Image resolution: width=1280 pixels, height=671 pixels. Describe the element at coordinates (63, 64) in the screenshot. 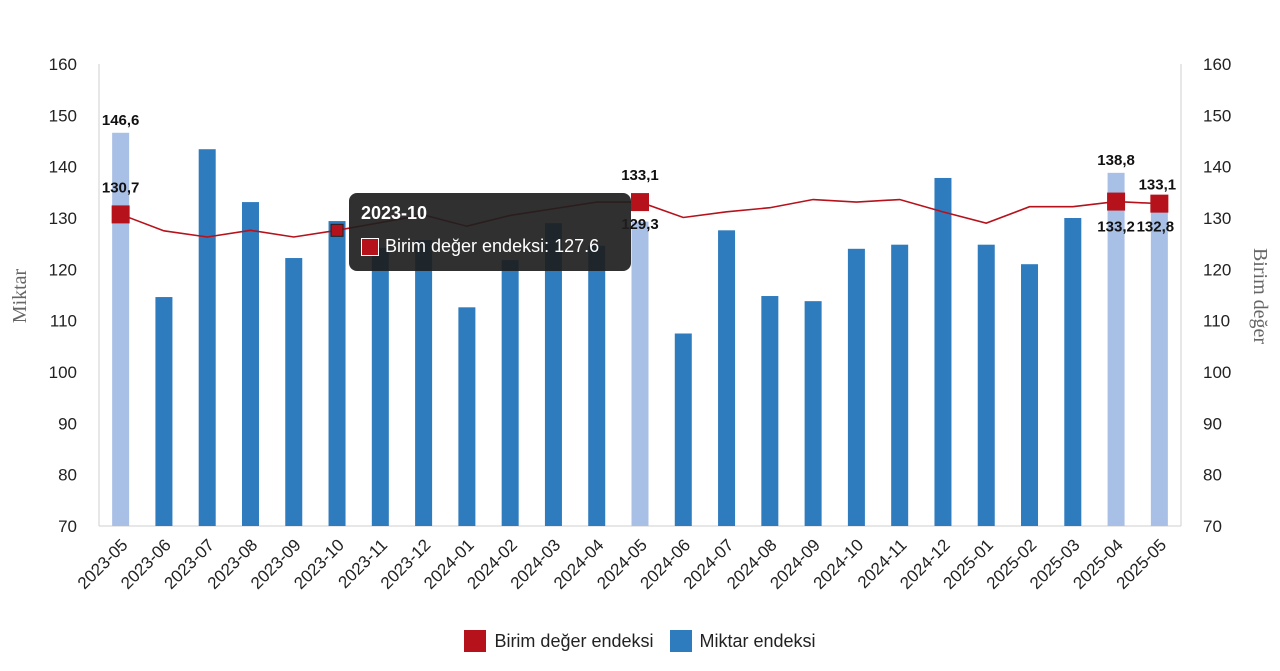

I see `y-left-tick-label: 160` at that location.